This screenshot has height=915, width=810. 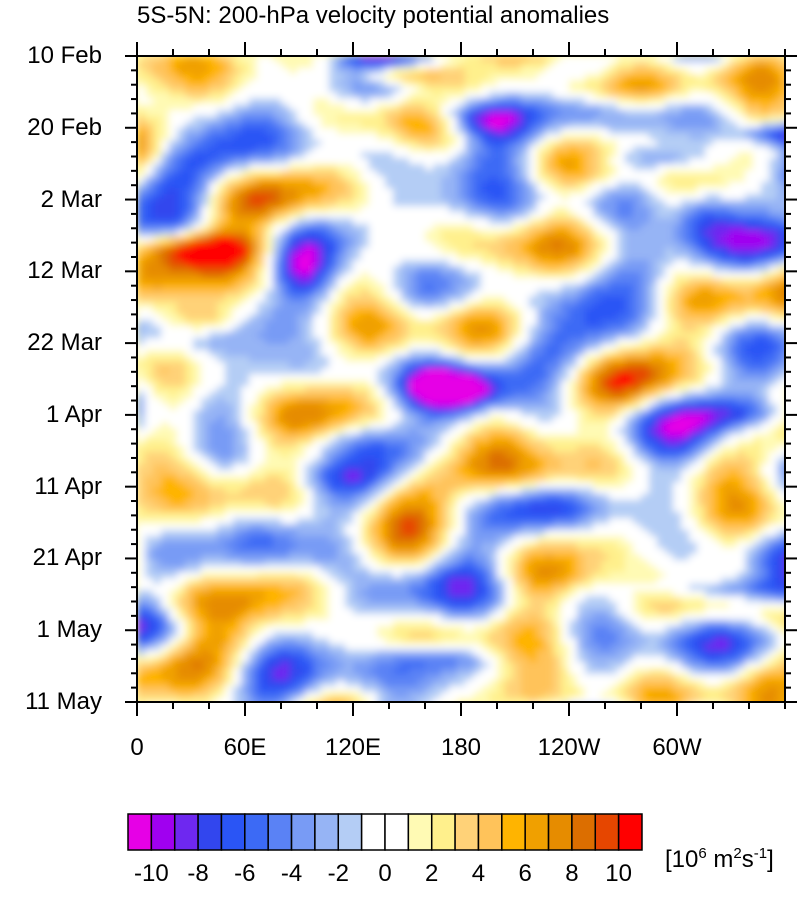 What do you see at coordinates (618, 873) in the screenshot?
I see `colorbar-tick-label: 10` at bounding box center [618, 873].